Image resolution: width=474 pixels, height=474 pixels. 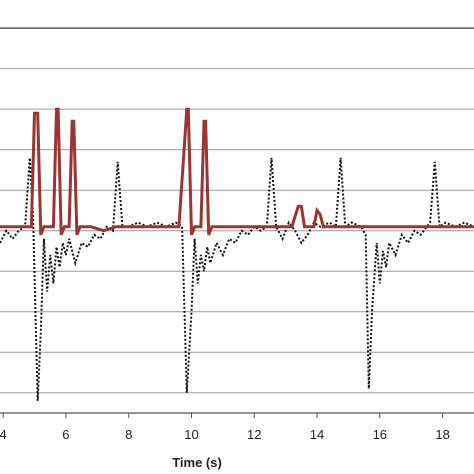 I want to click on x-tick-label: 10, so click(x=191, y=434).